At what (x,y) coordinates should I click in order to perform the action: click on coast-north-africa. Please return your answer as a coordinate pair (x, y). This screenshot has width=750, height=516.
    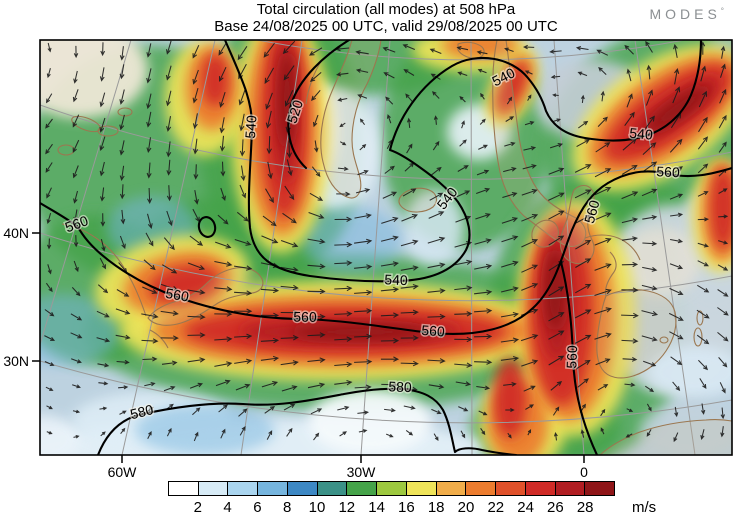
    Looking at the image, I should click on (665, 437).